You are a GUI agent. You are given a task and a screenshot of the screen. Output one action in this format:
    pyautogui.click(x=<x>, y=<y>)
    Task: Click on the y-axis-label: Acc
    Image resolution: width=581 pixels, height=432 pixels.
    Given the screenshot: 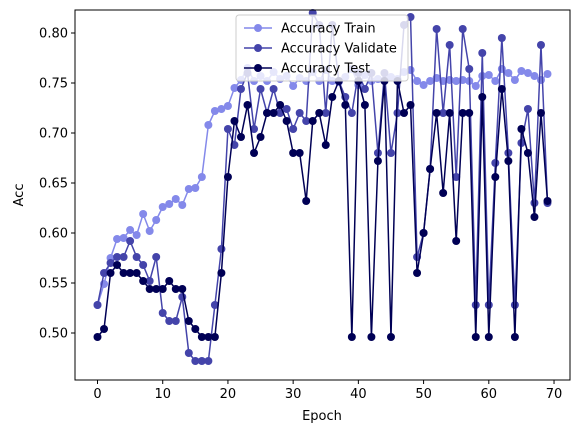 What is the action you would take?
    pyautogui.click(x=19, y=195)
    